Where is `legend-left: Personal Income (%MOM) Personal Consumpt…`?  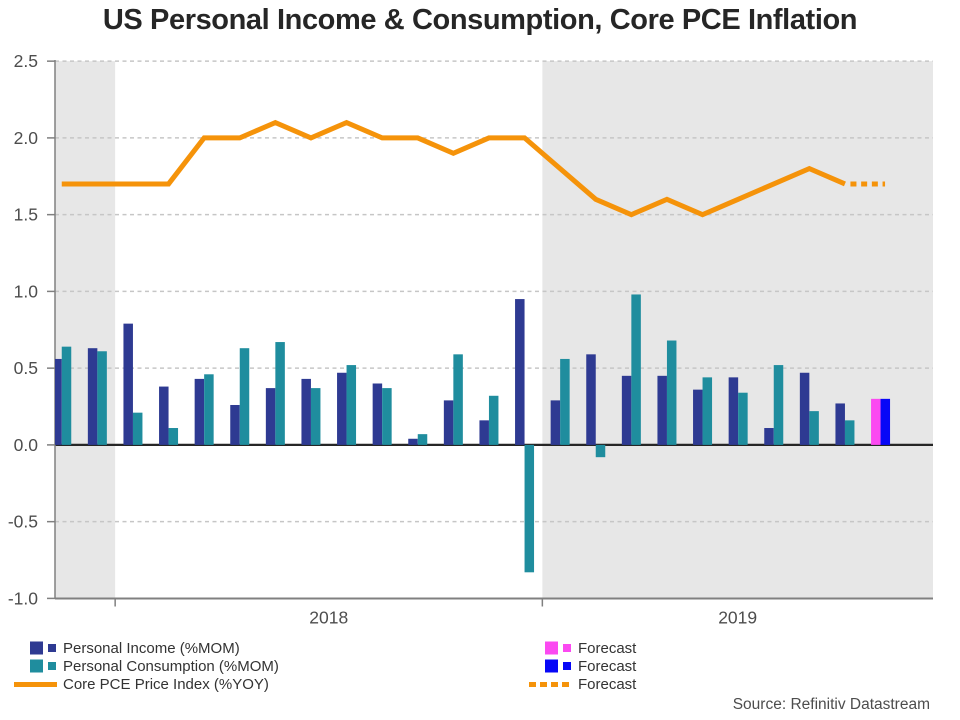
legend-left: Personal Income (%MOM) Personal Consumpt… is located at coordinates (146, 666).